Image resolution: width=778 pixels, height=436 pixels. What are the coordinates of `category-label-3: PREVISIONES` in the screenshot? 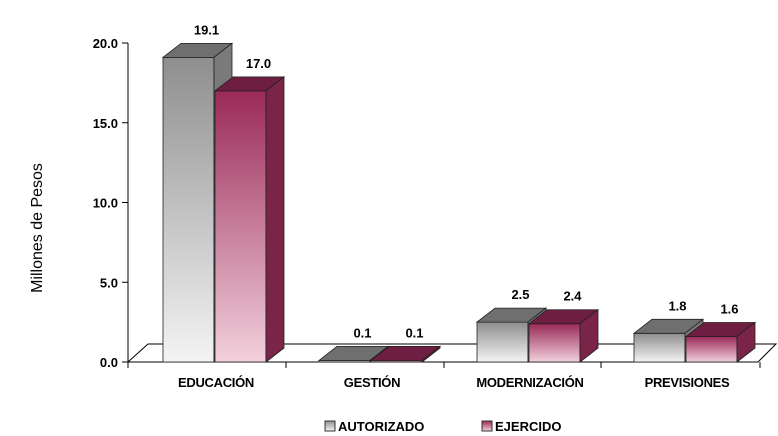 It's located at (687, 382).